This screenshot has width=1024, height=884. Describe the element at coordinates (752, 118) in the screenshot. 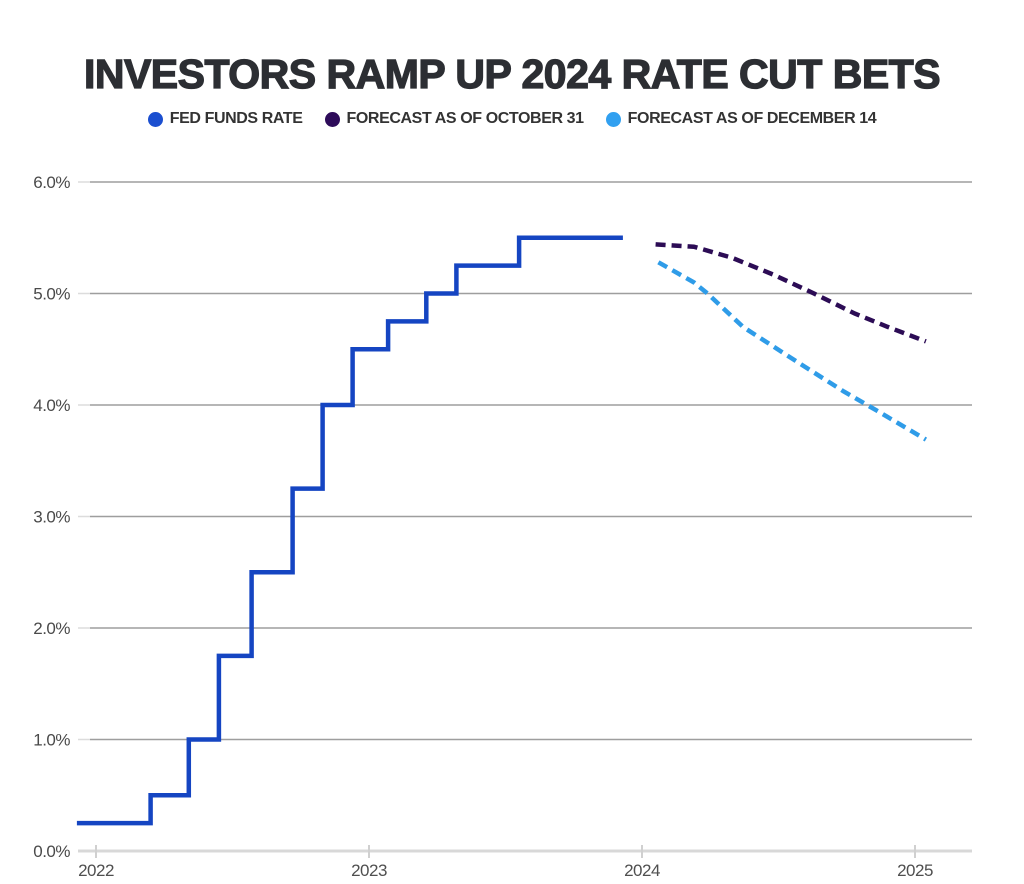

I see `legend-label: FORECAST AS OF DECEMBER 14` at that location.